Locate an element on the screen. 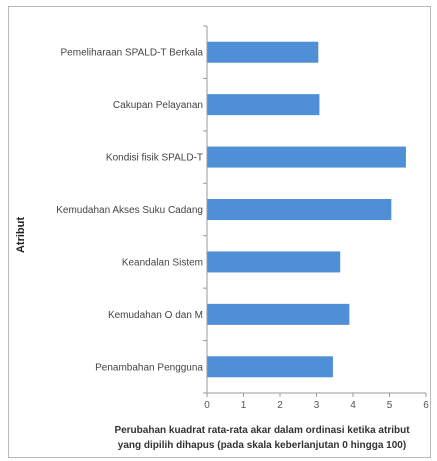  category-label-5: Keandalan Sistem is located at coordinates (162, 262).